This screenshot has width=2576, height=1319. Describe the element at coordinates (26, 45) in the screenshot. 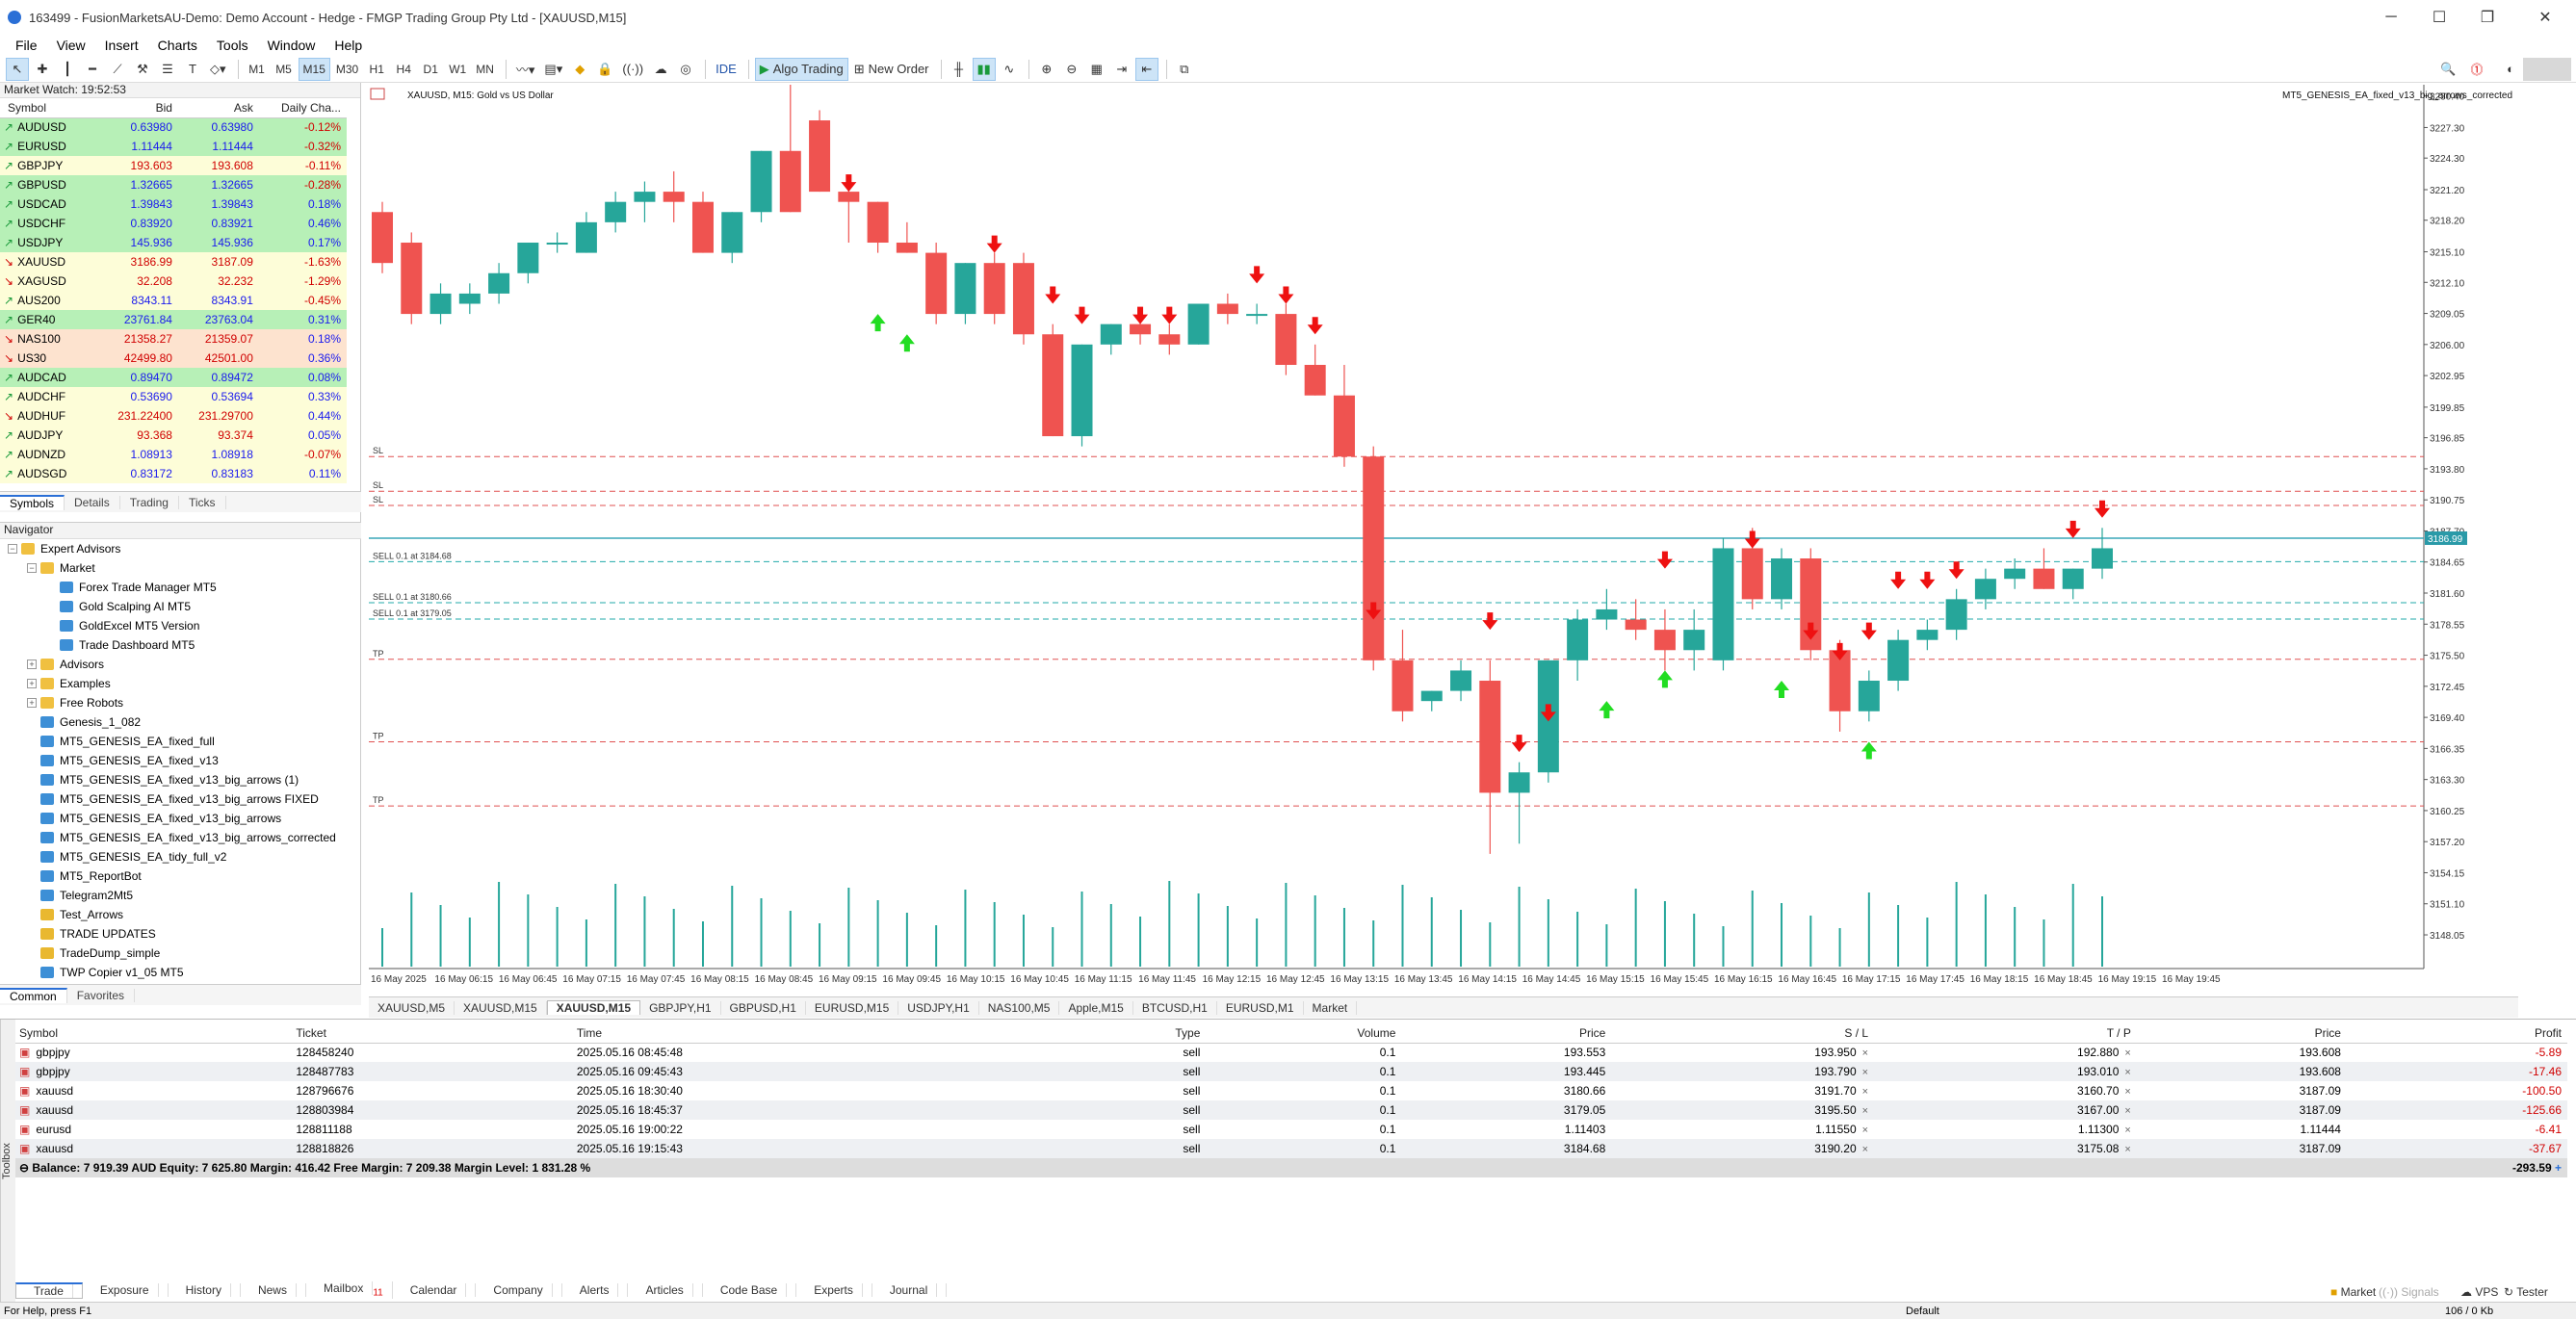

I see `menu-file: File` at that location.